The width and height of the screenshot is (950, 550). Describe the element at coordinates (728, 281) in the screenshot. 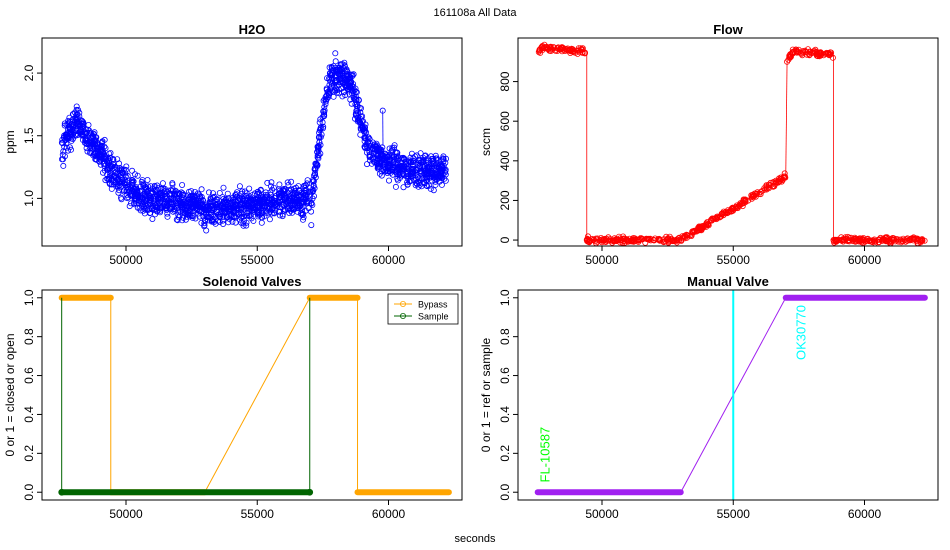

I see `panel-title: Manual Valve` at that location.